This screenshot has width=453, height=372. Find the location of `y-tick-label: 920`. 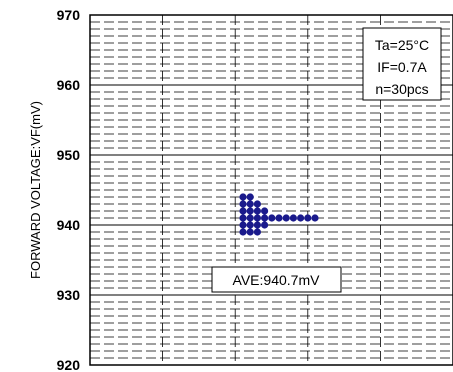

y-tick-label: 920 is located at coordinates (69, 364).